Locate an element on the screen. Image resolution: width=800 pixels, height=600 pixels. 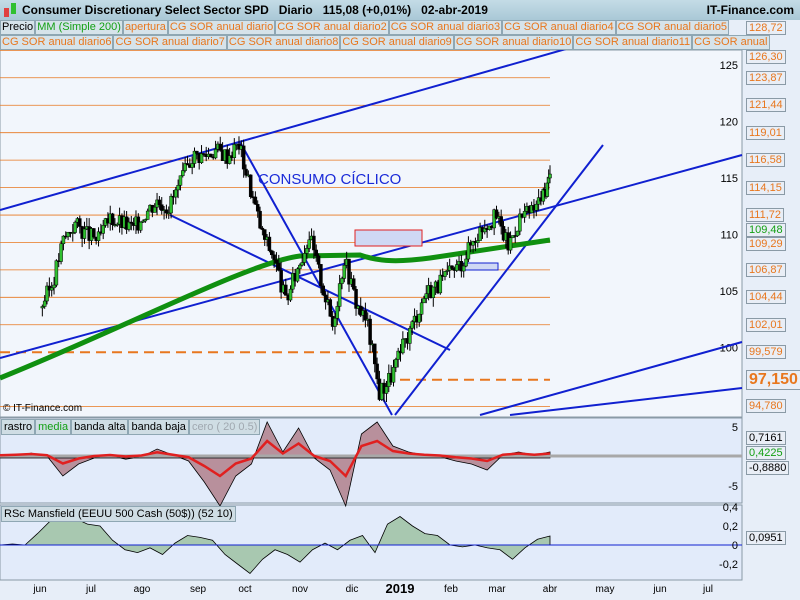
month-tick: 2019 is located at coordinates (400, 588).